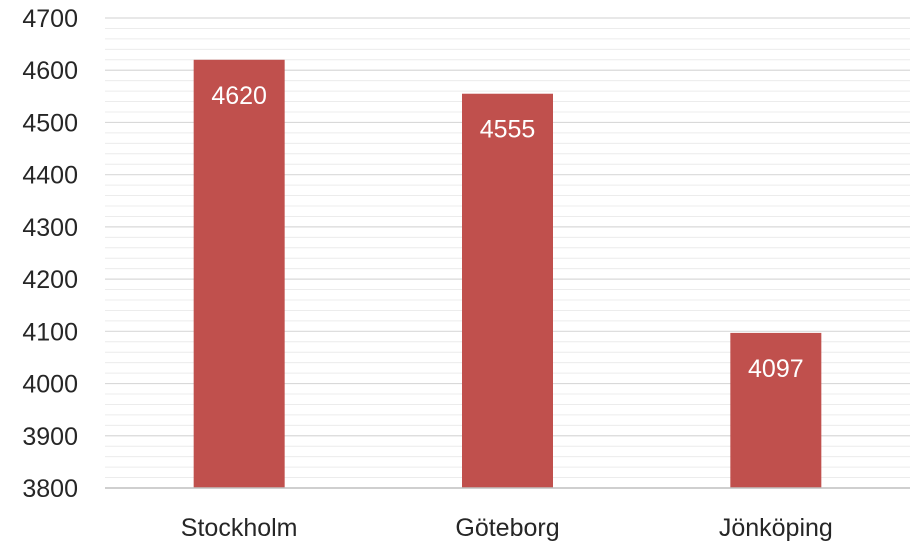 The image size is (921, 550). Describe the element at coordinates (50, 228) in the screenshot. I see `y-tick-label: 4300` at that location.